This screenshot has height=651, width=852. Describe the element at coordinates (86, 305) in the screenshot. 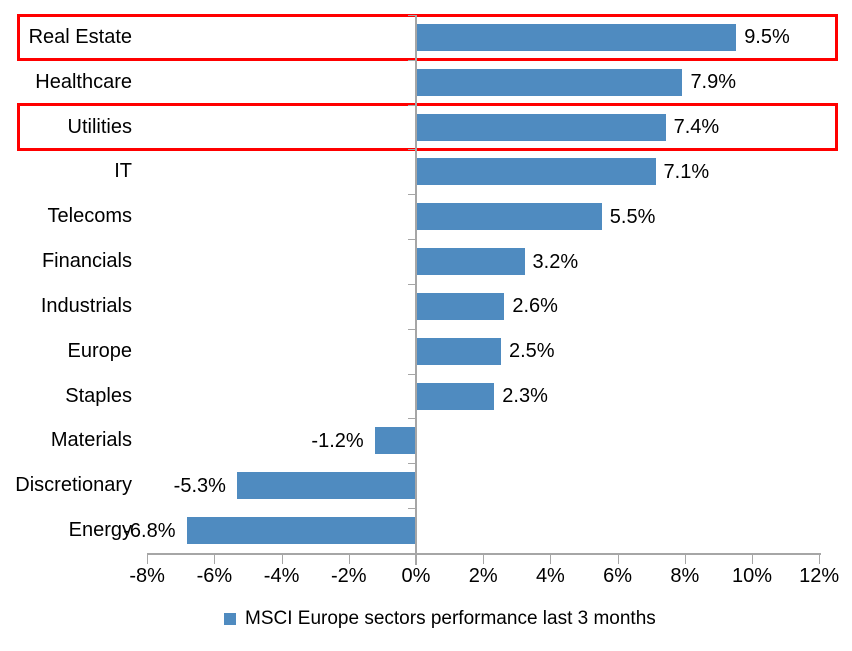

I see `category-label: Industrials` at that location.